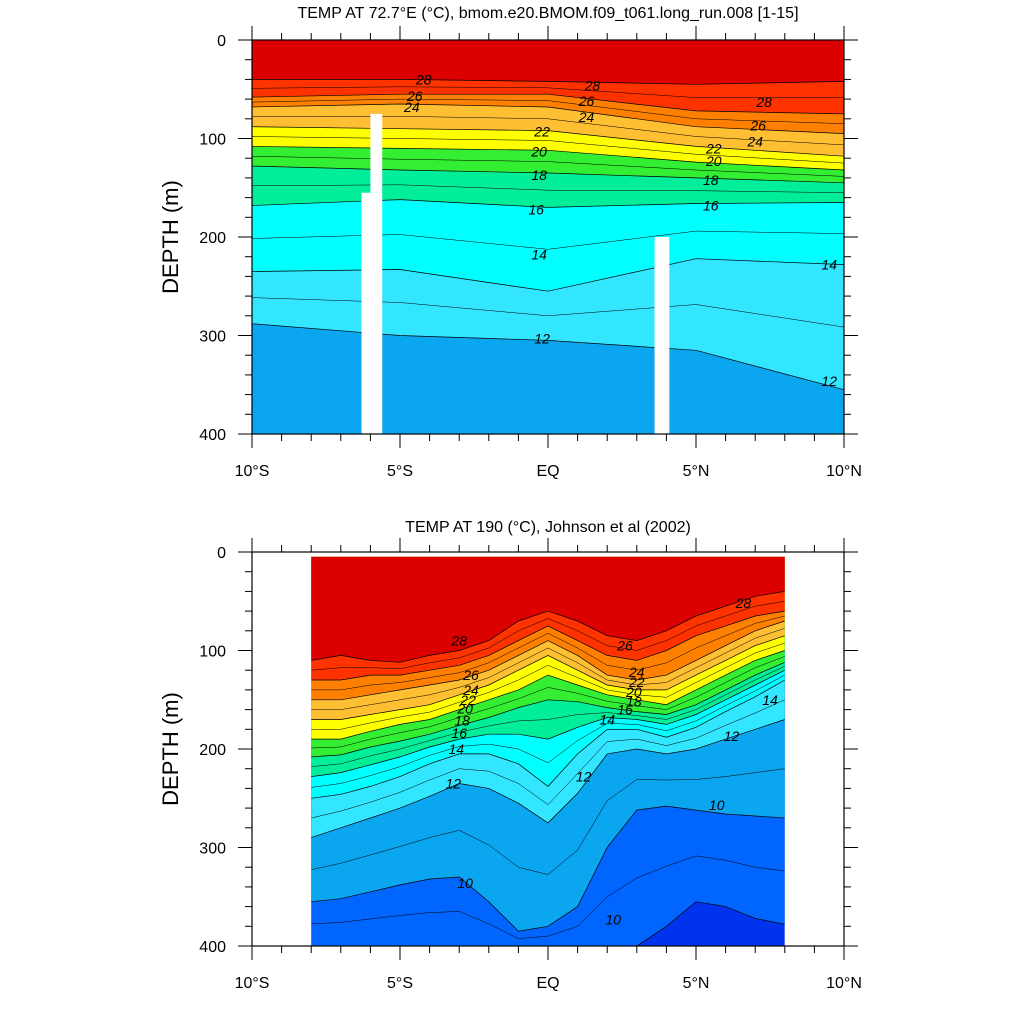 This screenshot has height=1024, width=1024. I want to click on y-tick-label: 200, so click(212, 750).